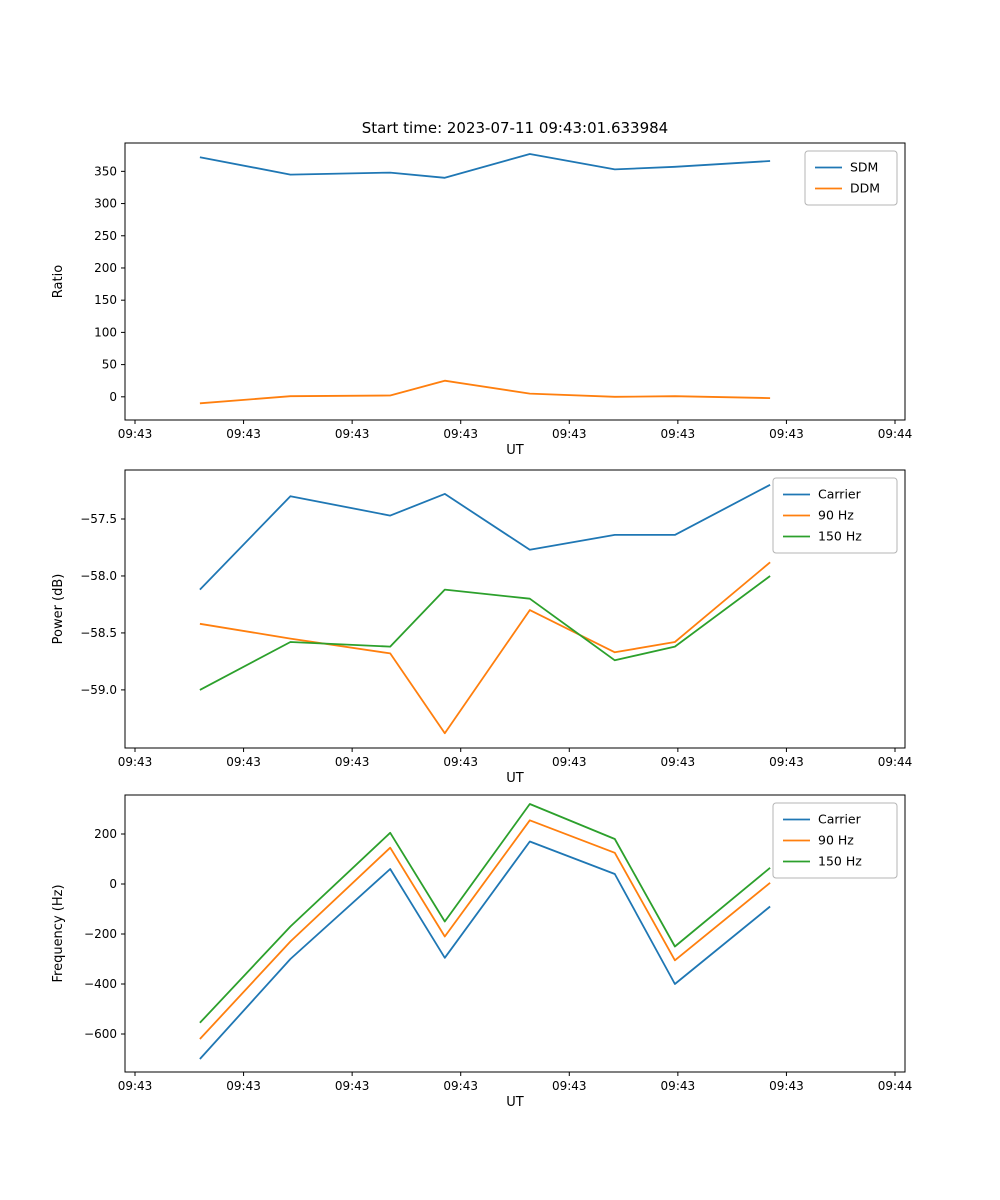  What do you see at coordinates (105, 236) in the screenshot?
I see `y-tick-label: 250` at bounding box center [105, 236].